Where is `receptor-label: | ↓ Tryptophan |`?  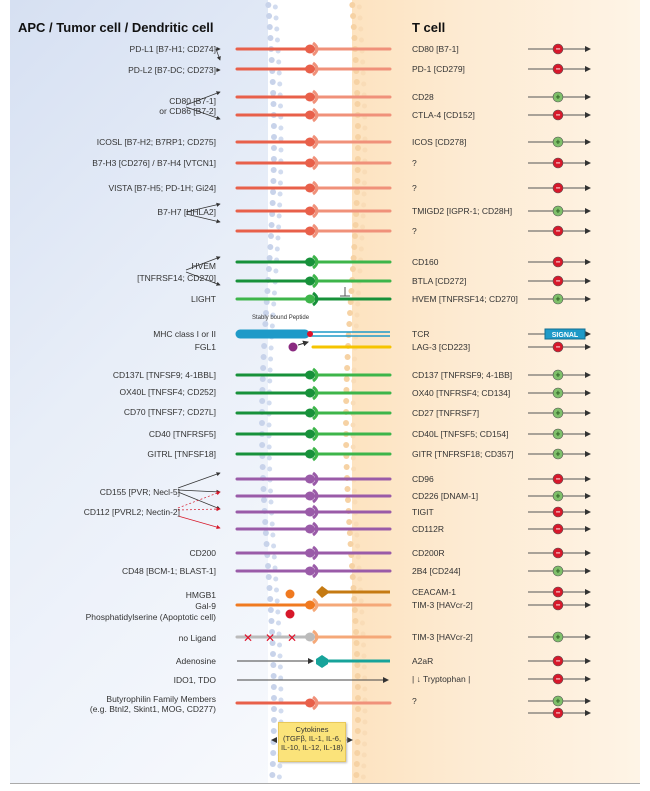 receptor-label: | ↓ Tryptophan | is located at coordinates (441, 679).